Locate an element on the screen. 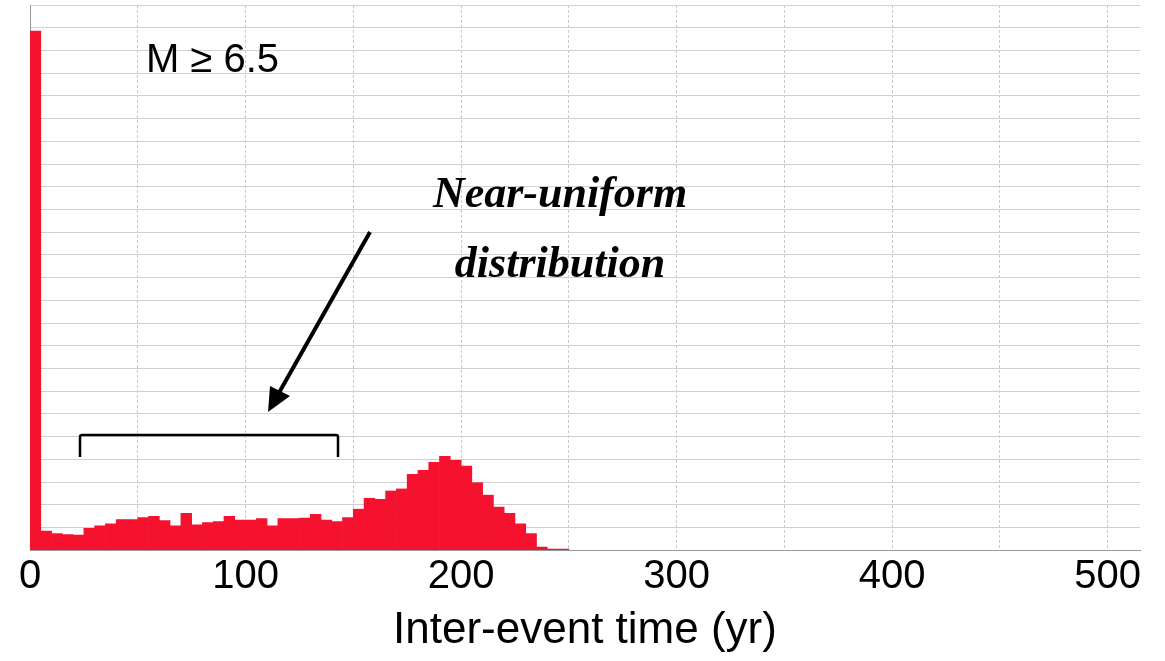  annotation: Near-uniform distribution is located at coordinates (560, 228).